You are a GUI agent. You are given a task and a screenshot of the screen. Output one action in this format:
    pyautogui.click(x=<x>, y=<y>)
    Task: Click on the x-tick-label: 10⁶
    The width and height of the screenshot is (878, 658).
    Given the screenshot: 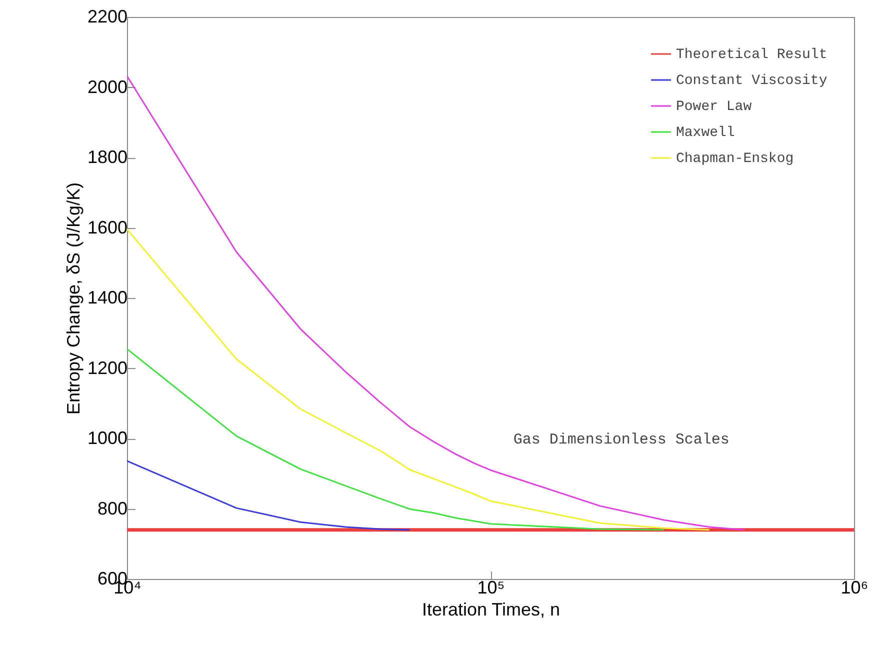 What is the action you would take?
    pyautogui.click(x=854, y=588)
    